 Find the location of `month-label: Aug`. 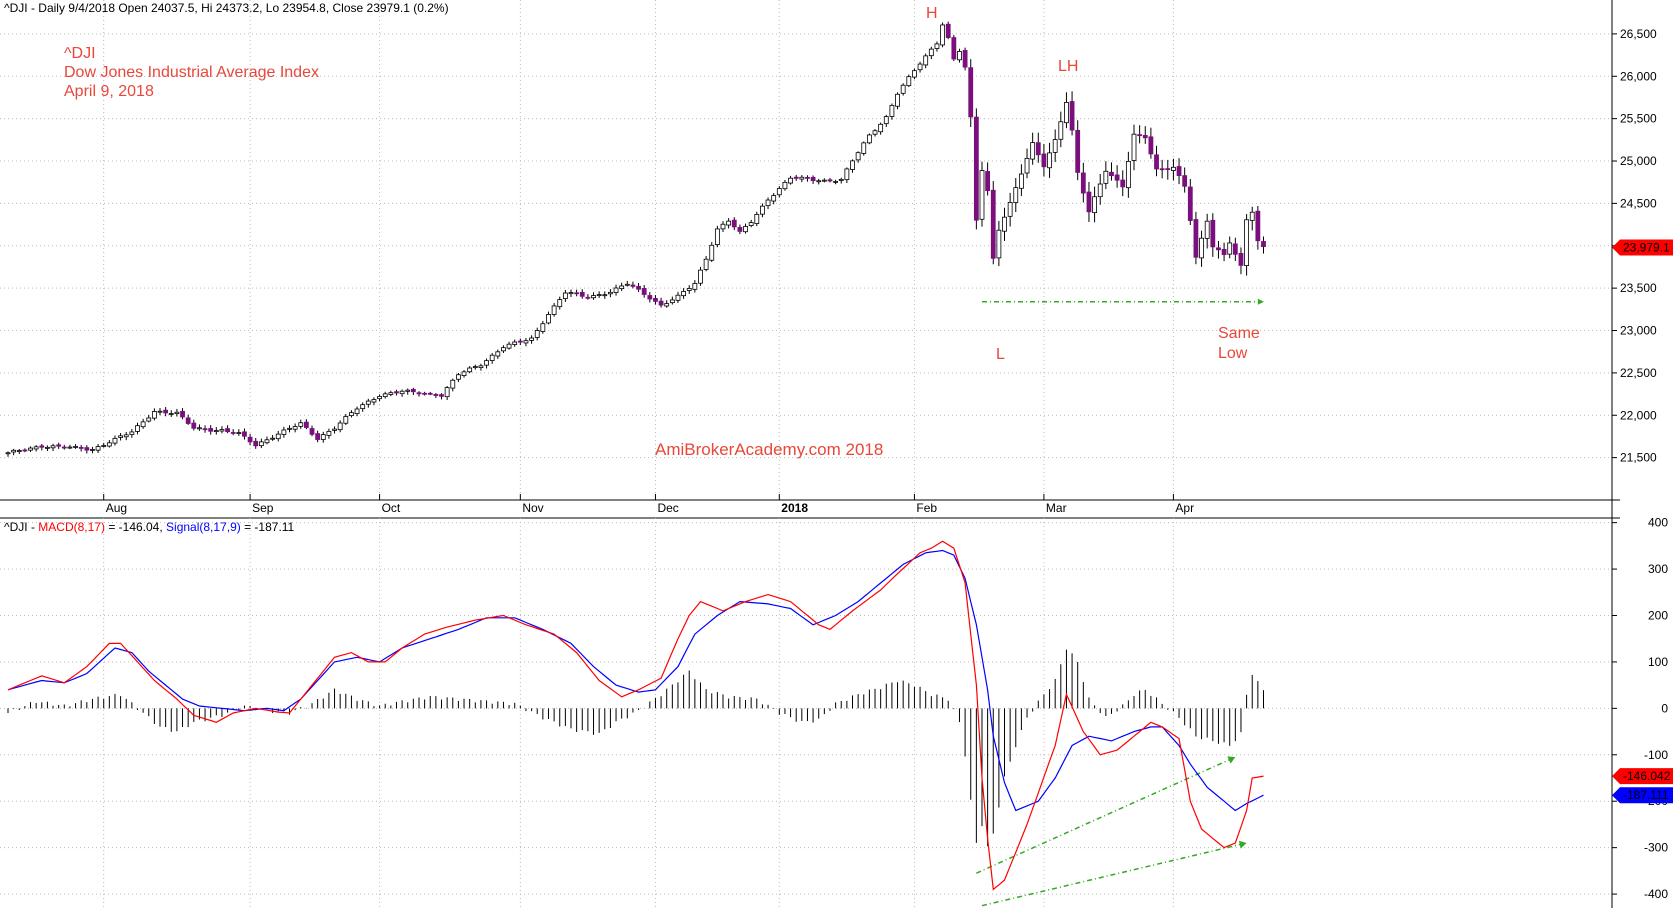

month-label: Aug is located at coordinates (116, 508).